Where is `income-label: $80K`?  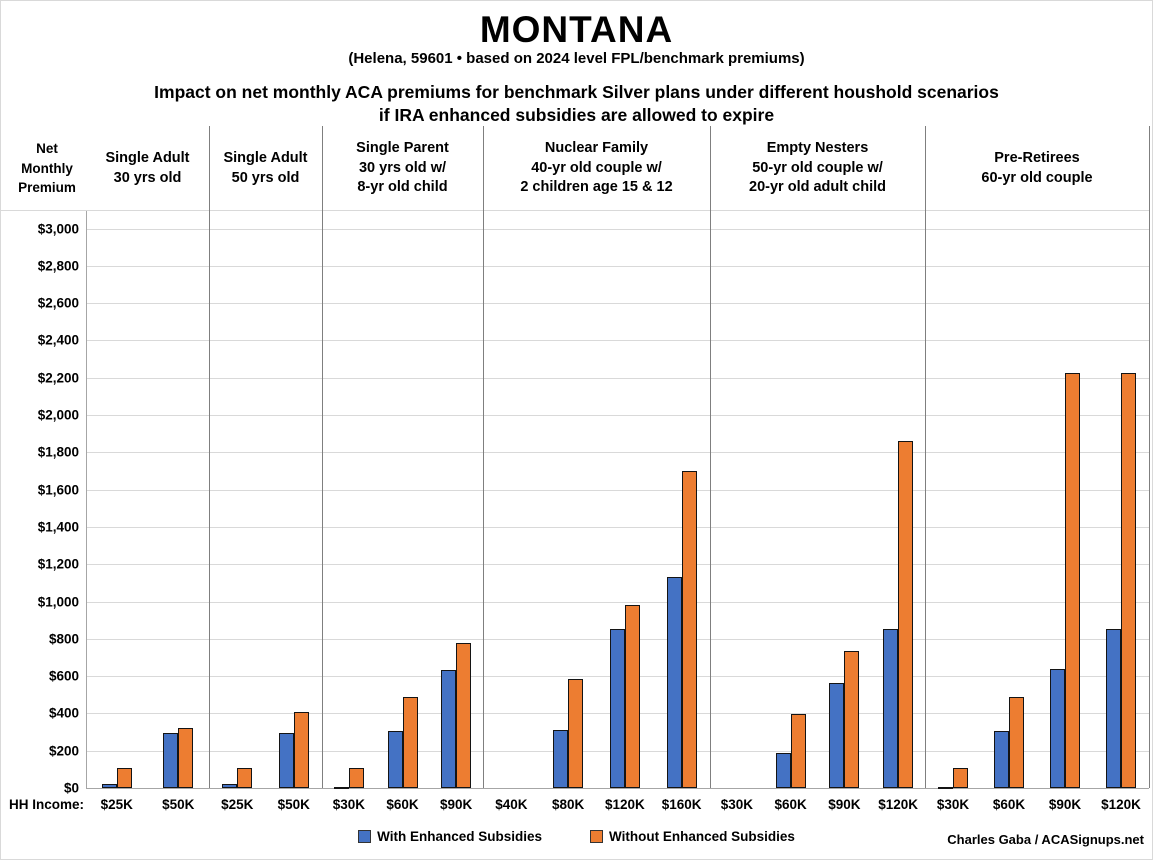 income-label: $80K is located at coordinates (568, 804).